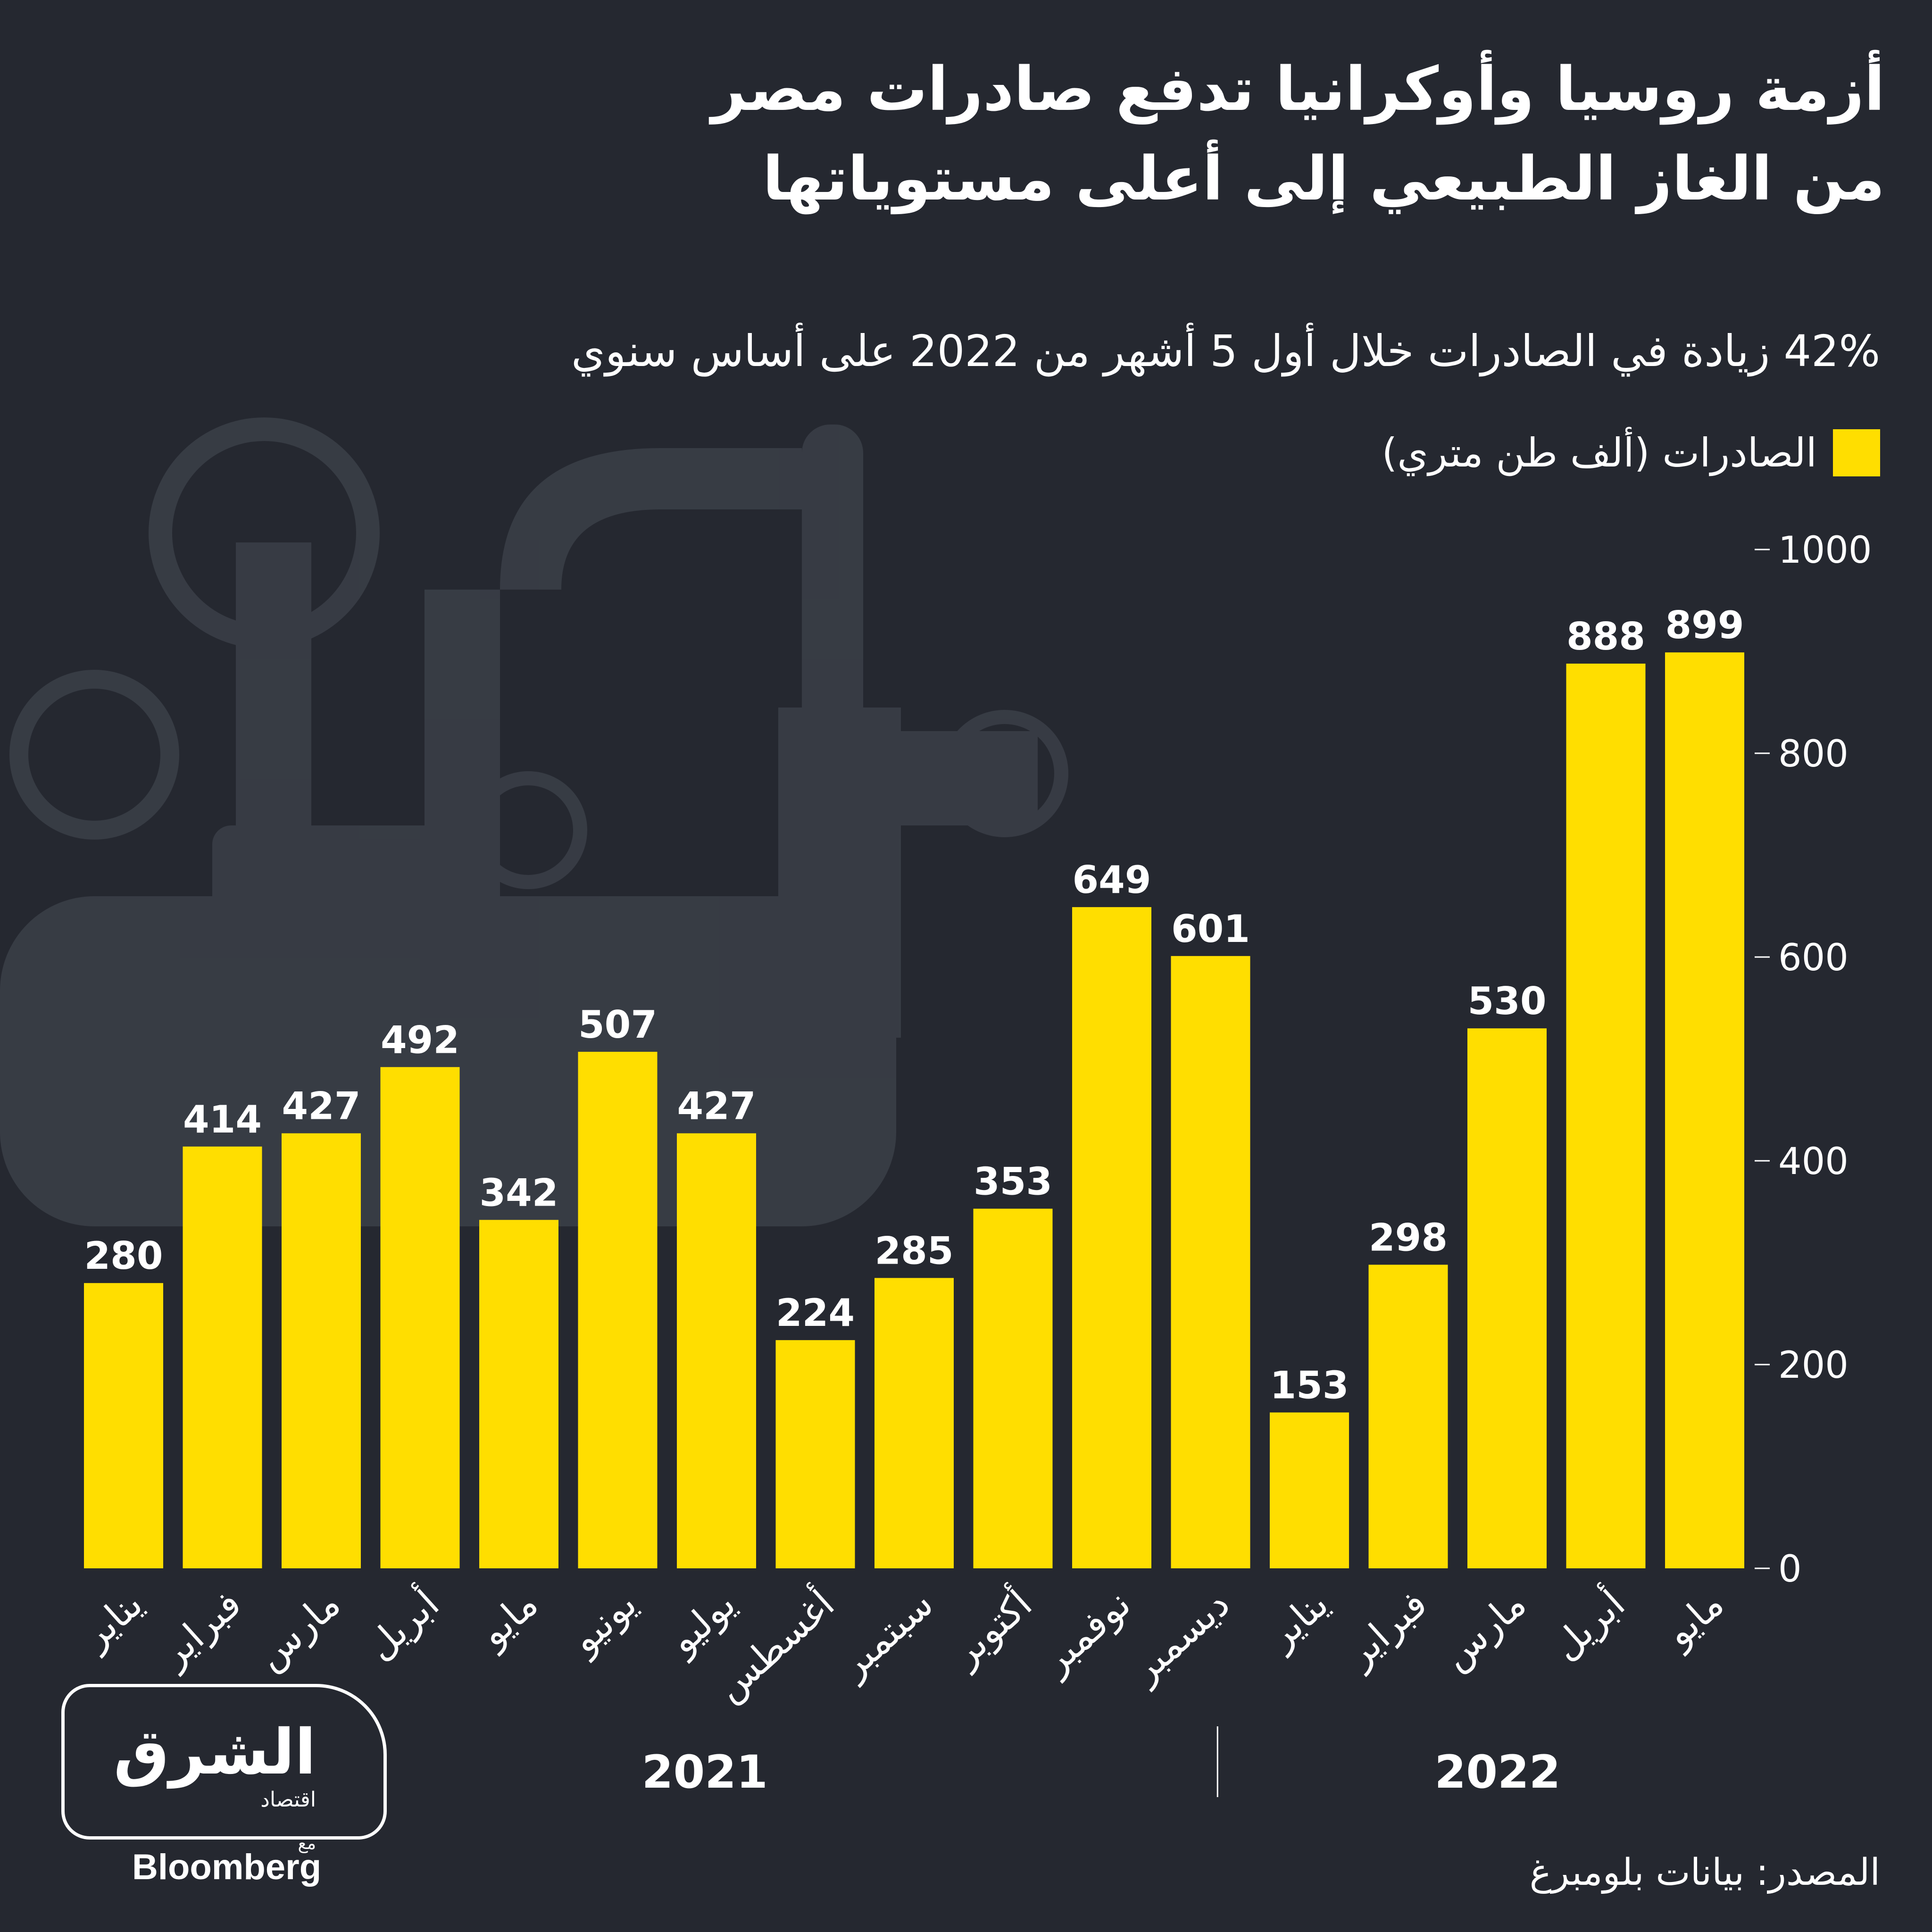  What do you see at coordinates (214, 1753) in the screenshot?
I see `logo-arabic: الشرق` at bounding box center [214, 1753].